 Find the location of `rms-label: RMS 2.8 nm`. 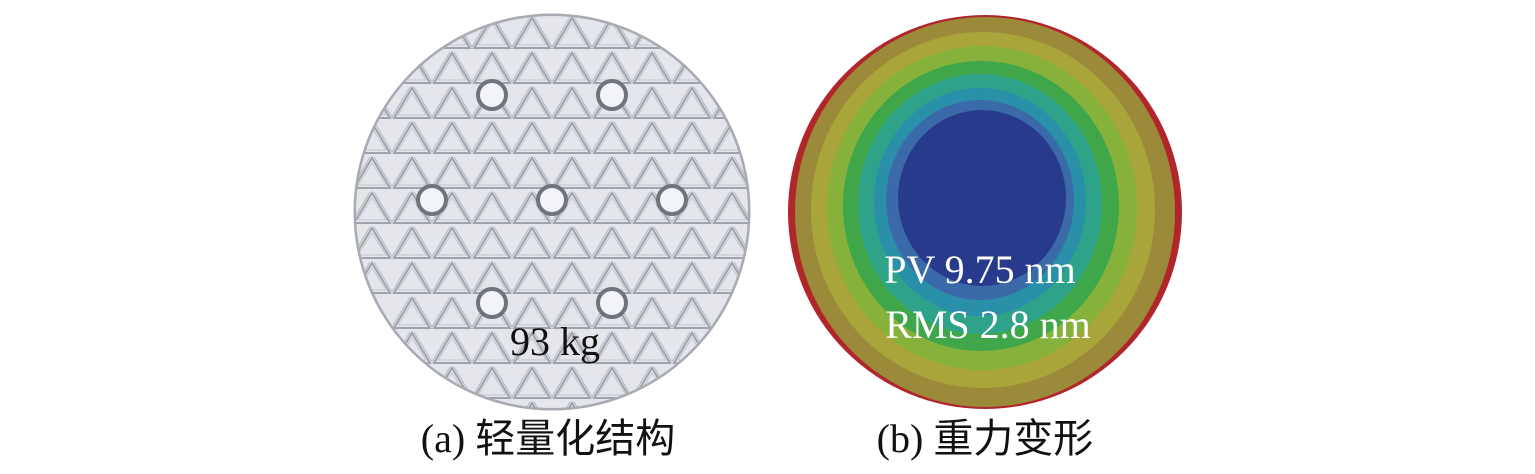

rms-label: RMS 2.8 nm is located at coordinates (988, 324).